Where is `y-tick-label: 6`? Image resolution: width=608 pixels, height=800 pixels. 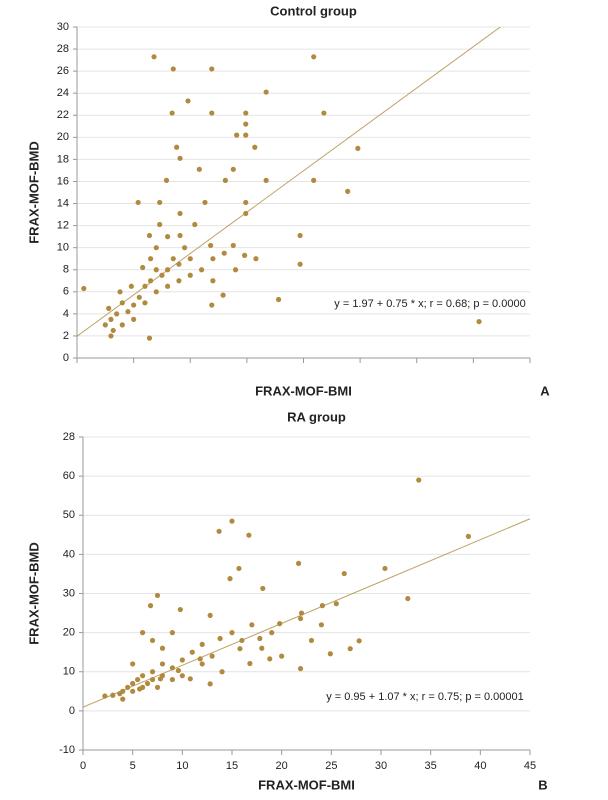
y-tick-label: 6 is located at coordinates (66, 292).